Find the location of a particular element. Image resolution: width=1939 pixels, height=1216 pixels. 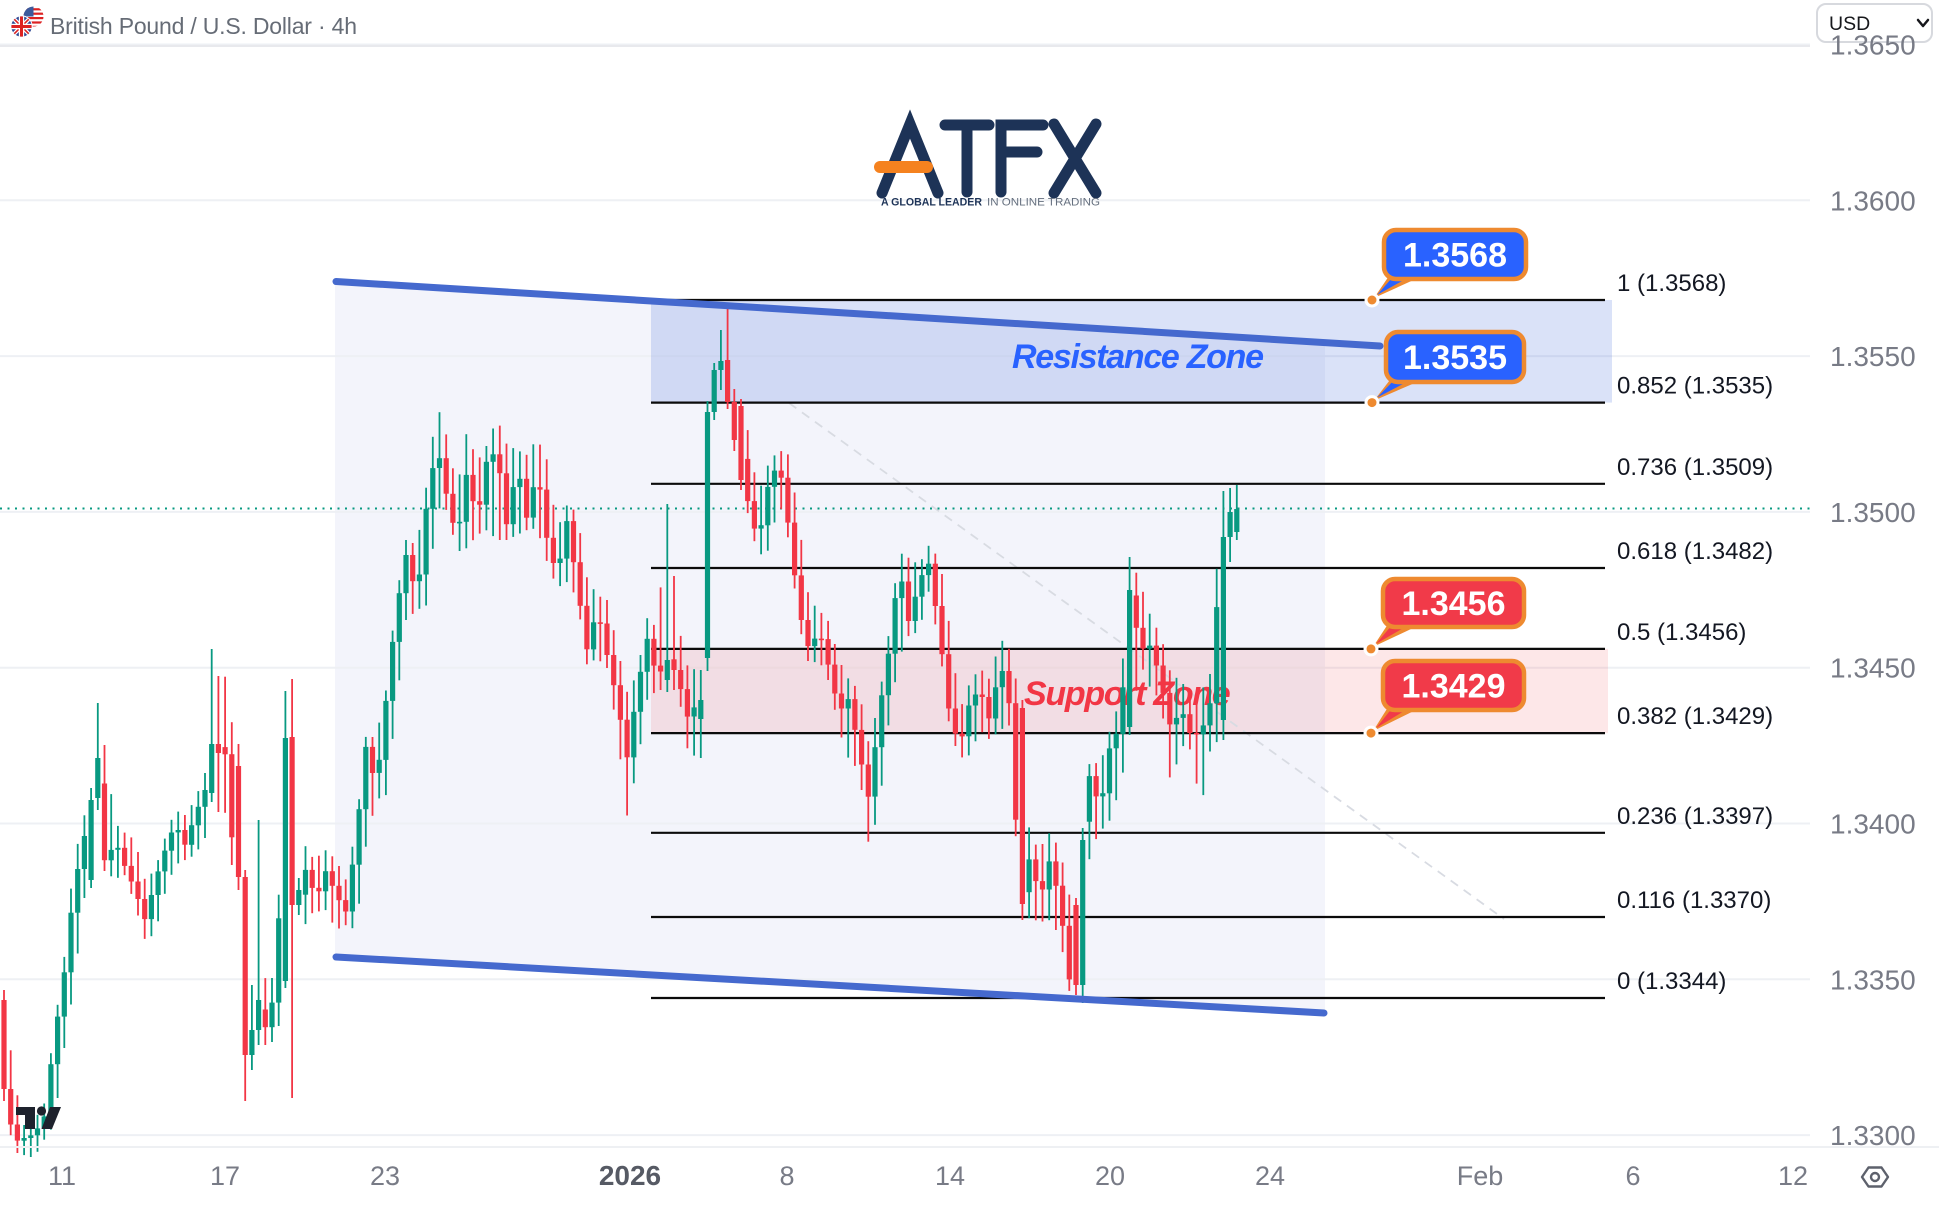

svg-text: 1.3450 is located at coordinates (1873, 668).